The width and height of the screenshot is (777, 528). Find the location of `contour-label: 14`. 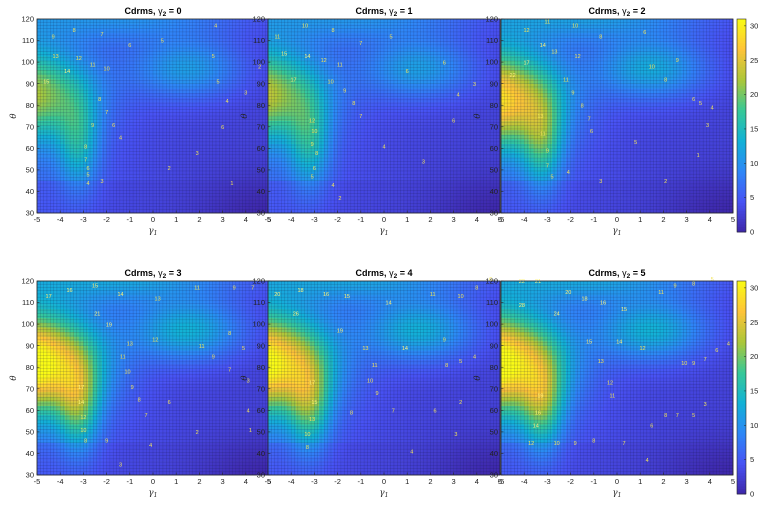

contour-label: 14 is located at coordinates (307, 57).